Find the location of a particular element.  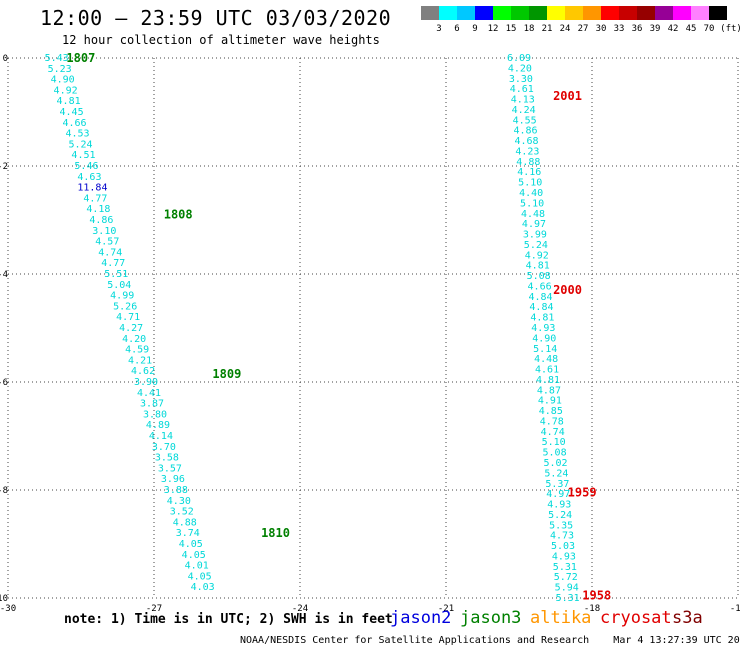

wave-height-value: 4.41 is located at coordinates (149, 393).